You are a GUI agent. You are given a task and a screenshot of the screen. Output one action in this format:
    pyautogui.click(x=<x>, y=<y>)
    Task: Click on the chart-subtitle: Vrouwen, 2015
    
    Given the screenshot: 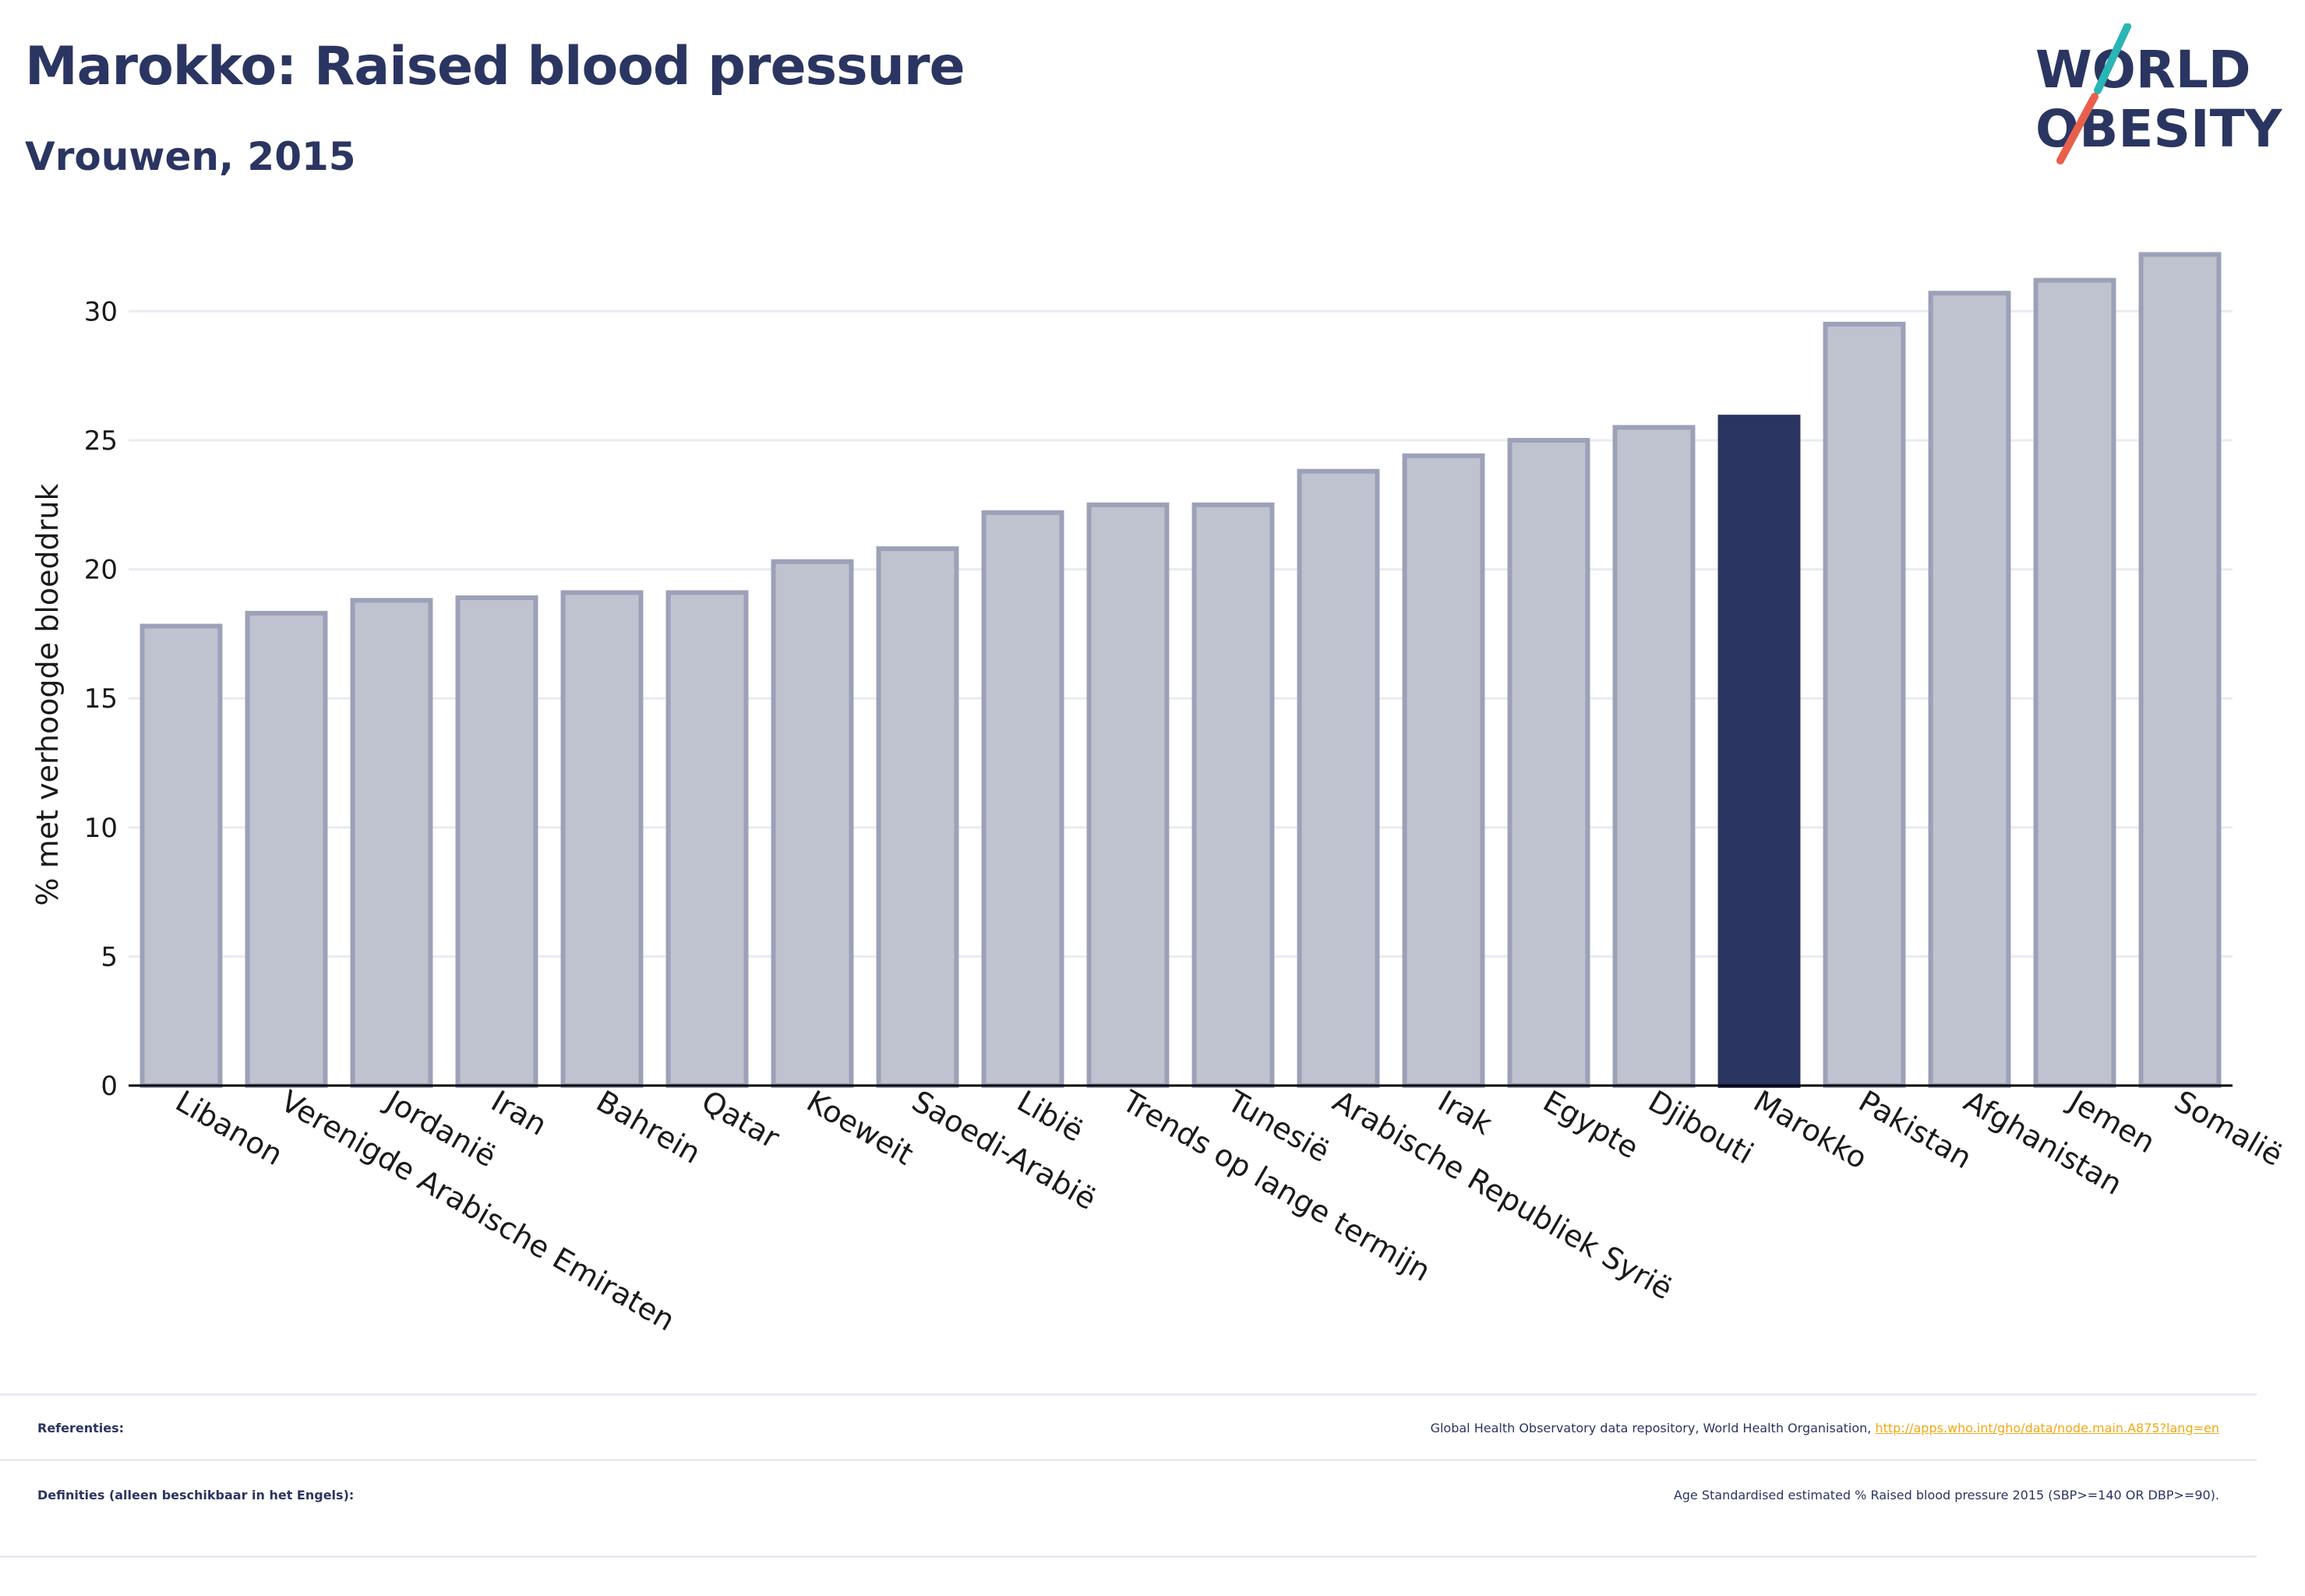 What is the action you would take?
    pyautogui.click(x=190, y=156)
    